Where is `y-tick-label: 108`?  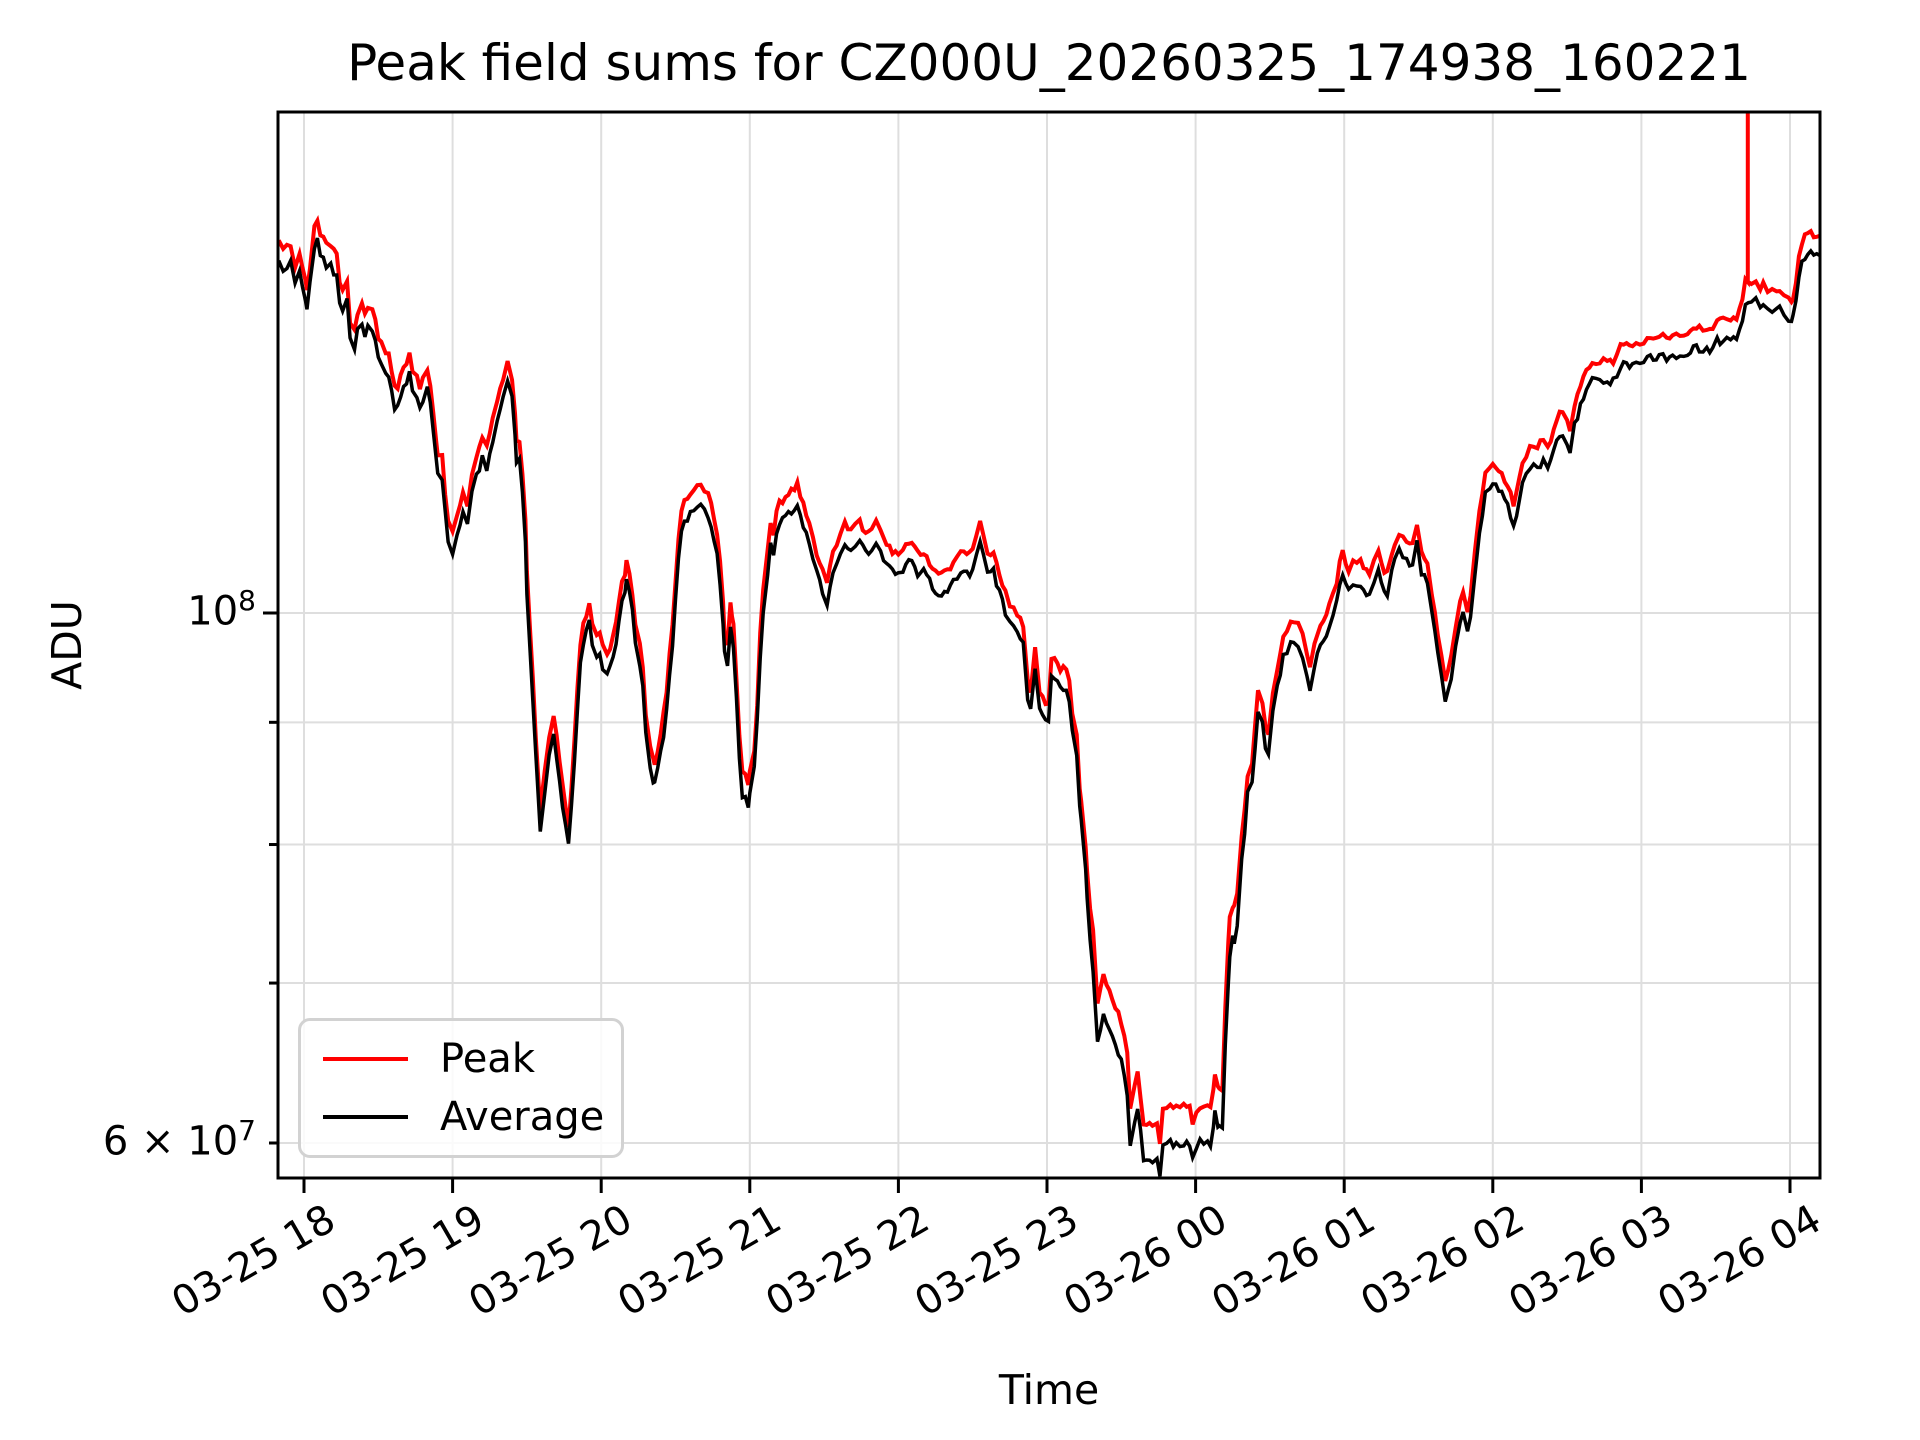 y-tick-label: 108 is located at coordinates (221, 609).